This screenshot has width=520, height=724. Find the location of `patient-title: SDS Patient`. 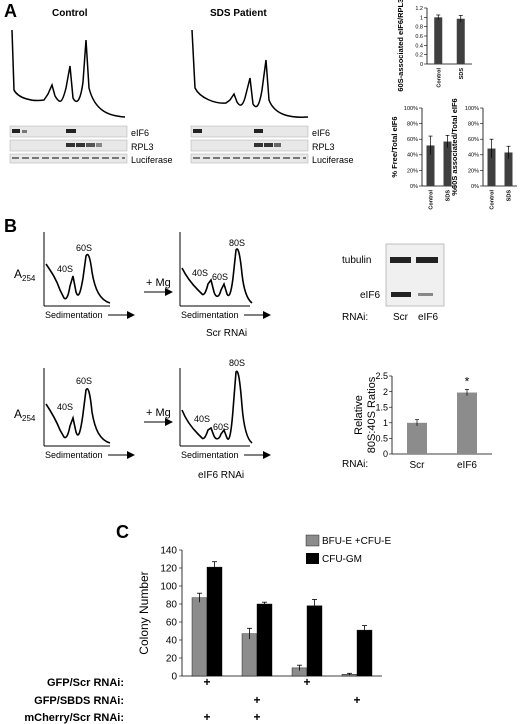

patient-title: SDS Patient is located at coordinates (238, 13).